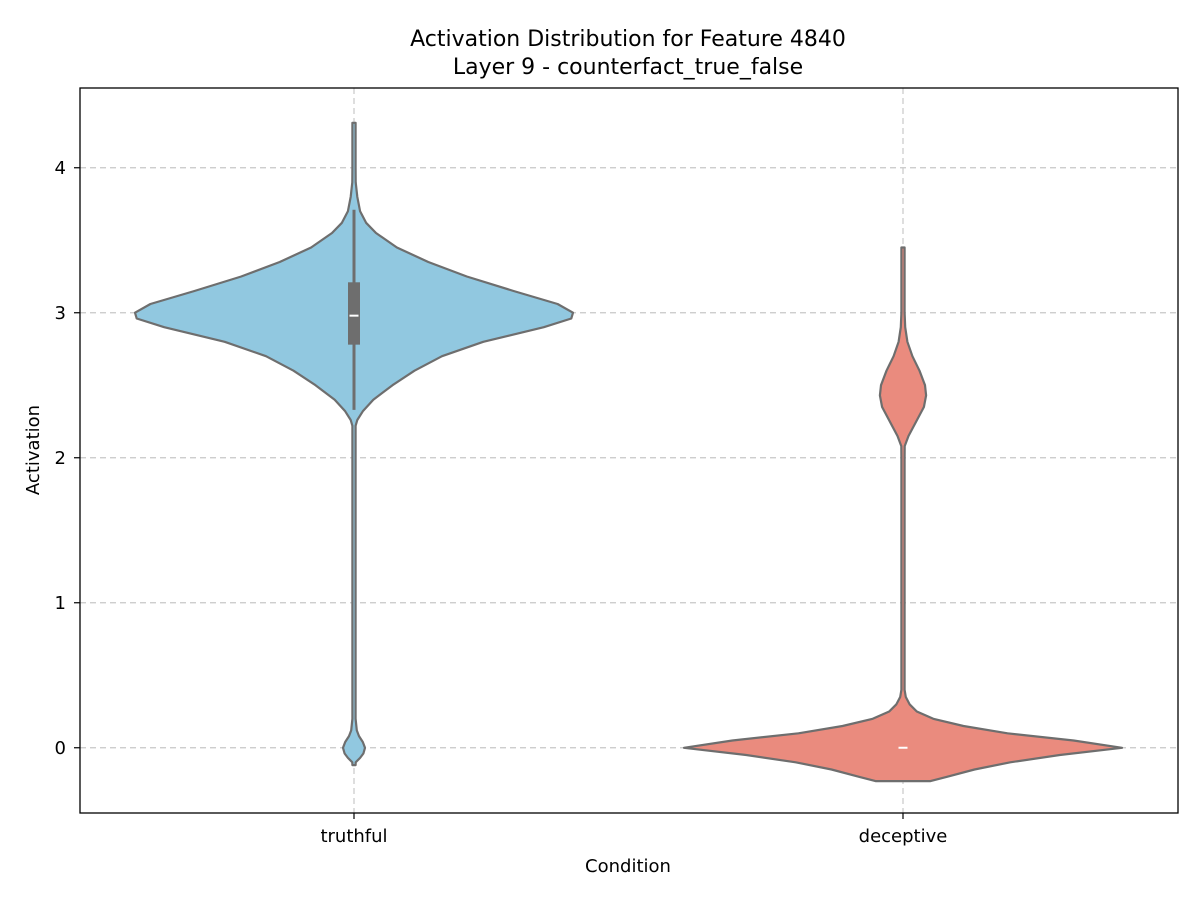 The image size is (1200, 904). I want to click on iqr-box-truthful, so click(354, 313).